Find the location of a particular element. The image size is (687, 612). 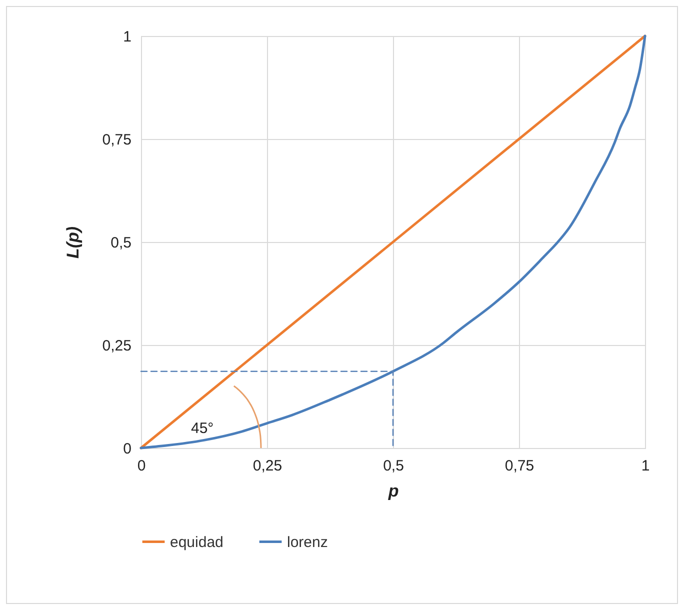

y-axis-title: L(p) is located at coordinates (72, 242).